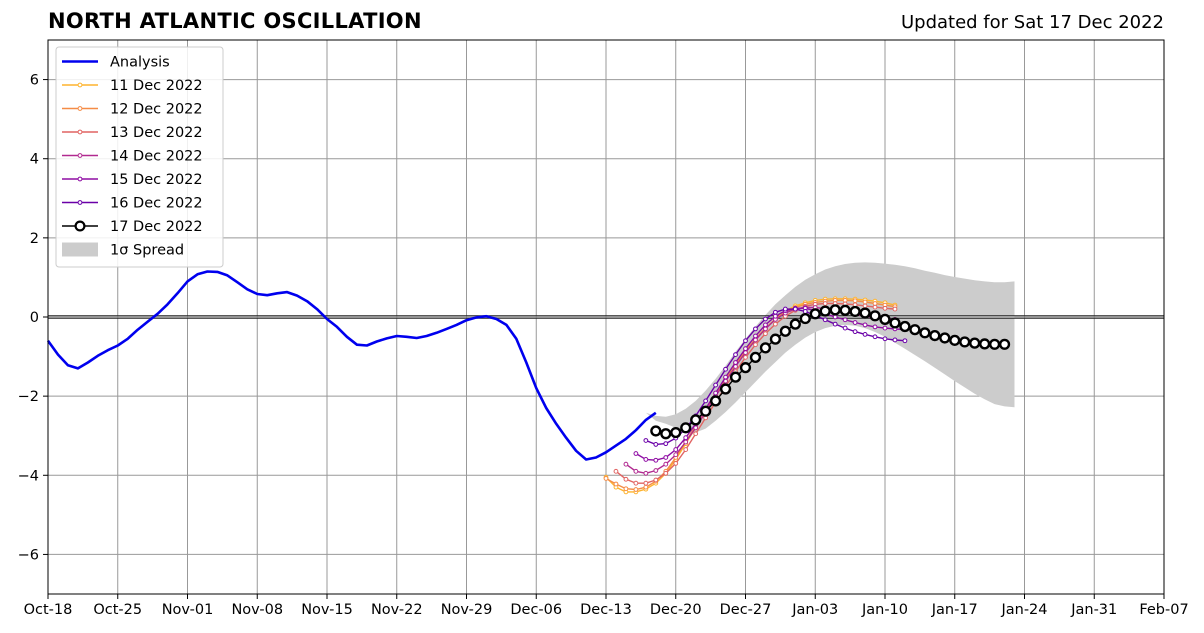 Image resolution: width=1204 pixels, height=633 pixels. I want to click on y-tick-label: 0, so click(34, 318).